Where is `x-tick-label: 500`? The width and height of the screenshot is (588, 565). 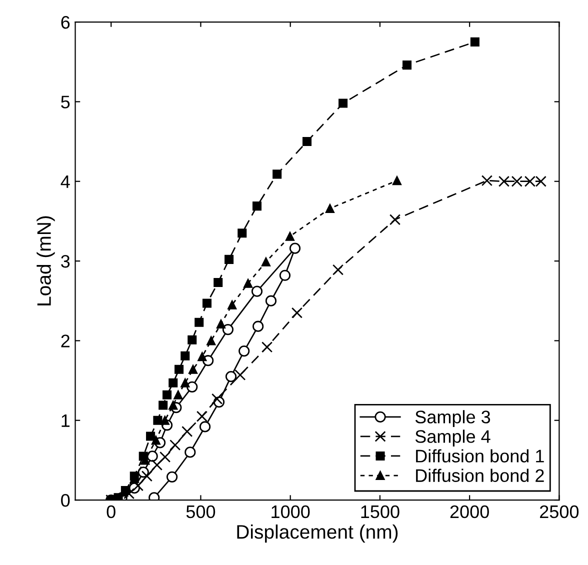 x-tick-label: 500 is located at coordinates (201, 511).